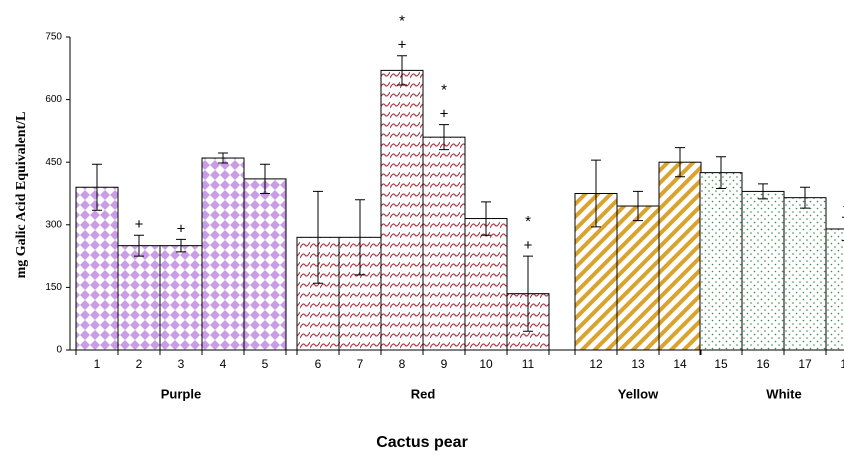 This screenshot has width=844, height=457. What do you see at coordinates (638, 364) in the screenshot?
I see `x-tick-label: 13` at bounding box center [638, 364].